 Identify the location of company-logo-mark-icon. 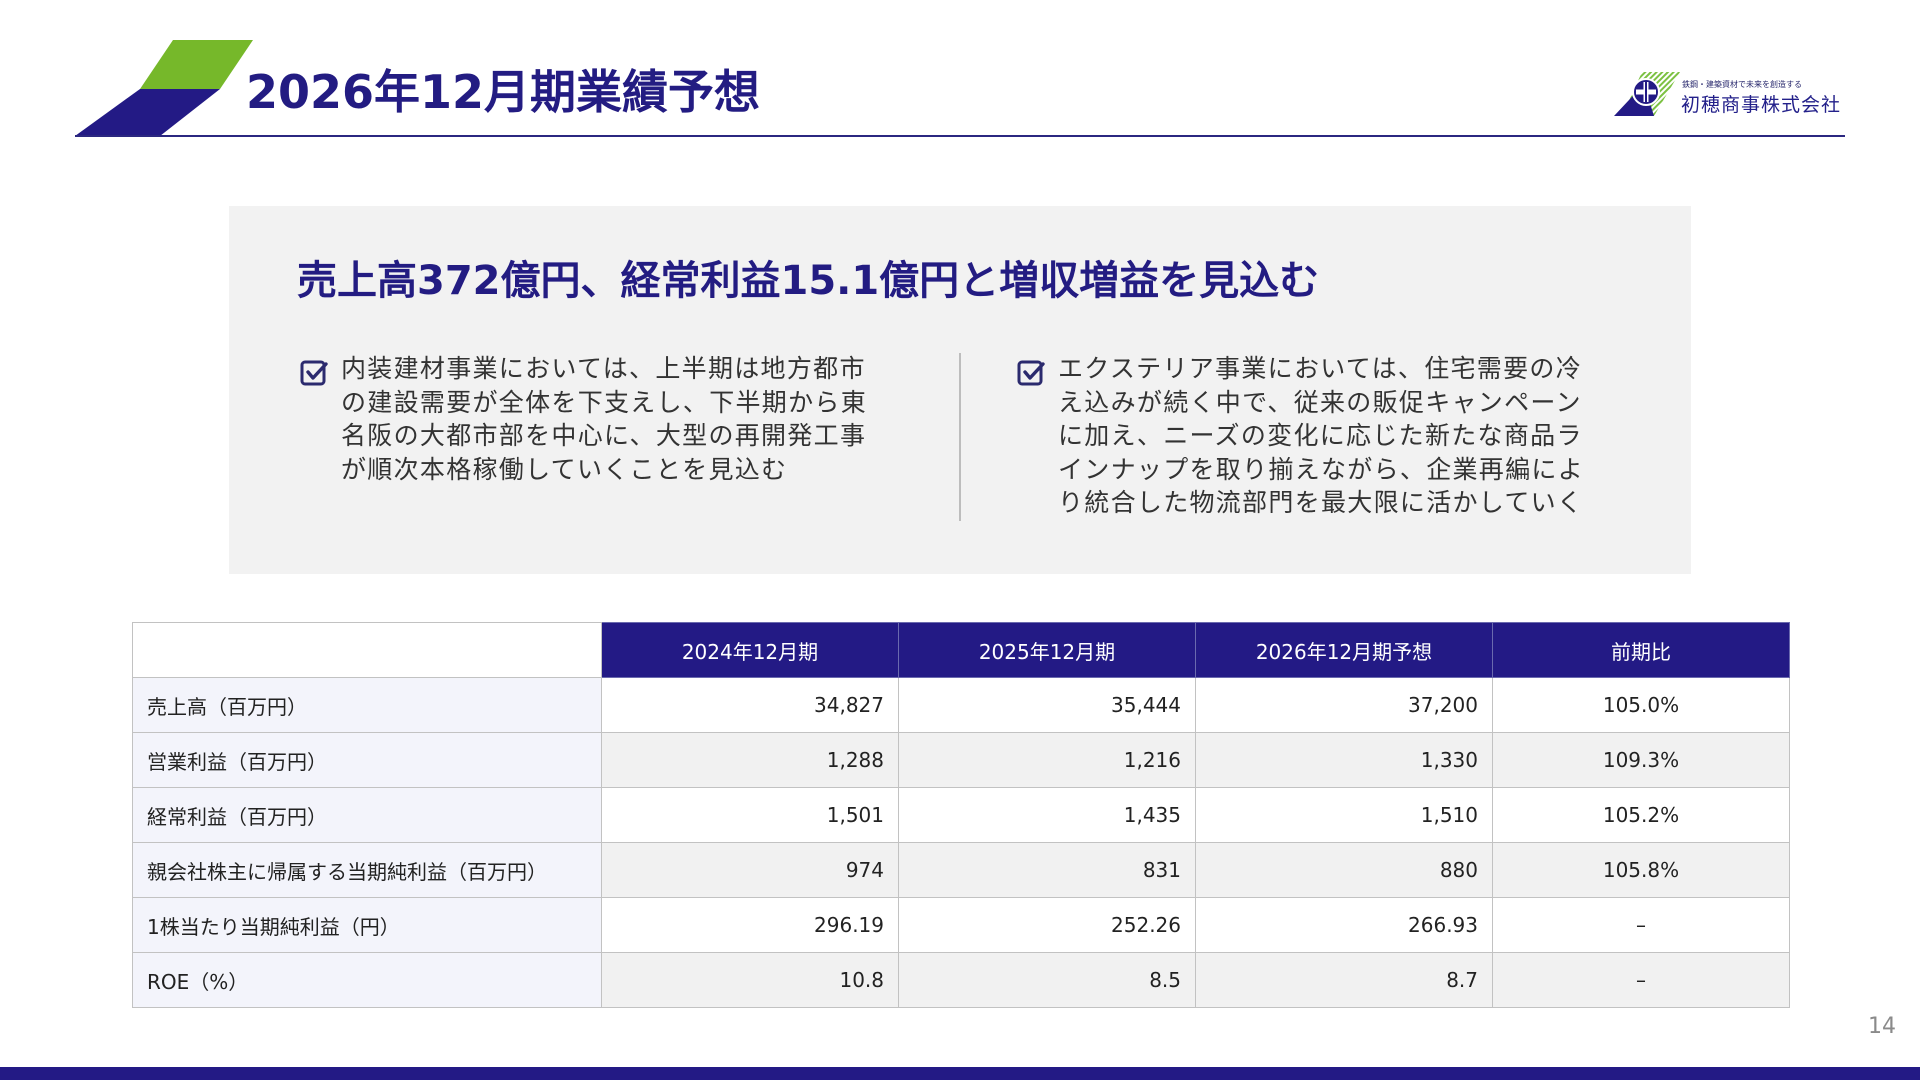
(1647, 94).